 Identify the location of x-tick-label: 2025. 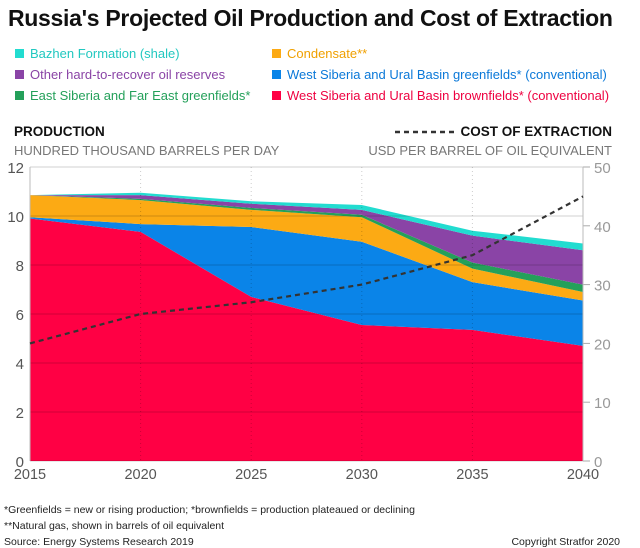
(251, 475).